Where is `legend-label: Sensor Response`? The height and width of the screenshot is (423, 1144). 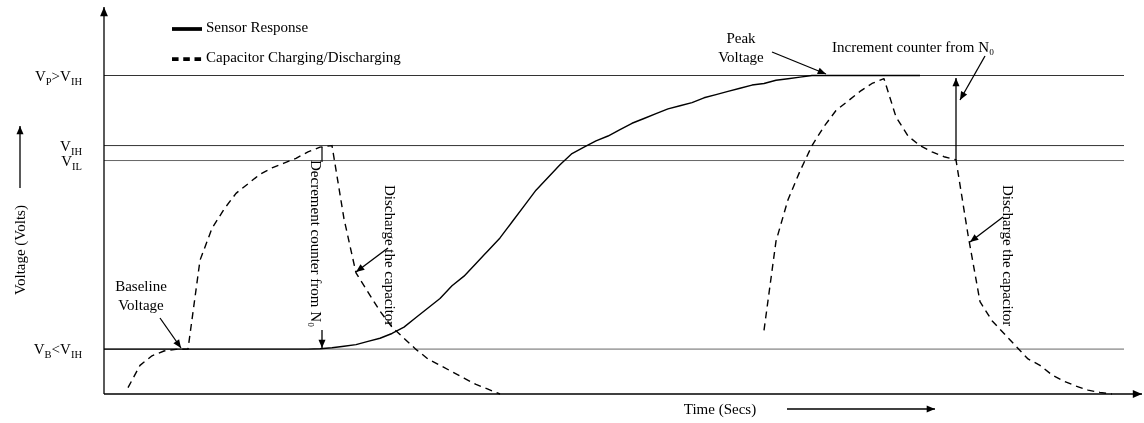 legend-label: Sensor Response is located at coordinates (257, 27).